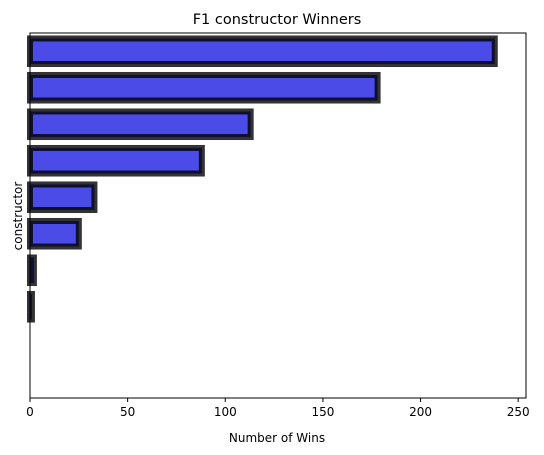 This screenshot has height=455, width=544. Describe the element at coordinates (322, 412) in the screenshot. I see `x-tick-label: 150` at that location.